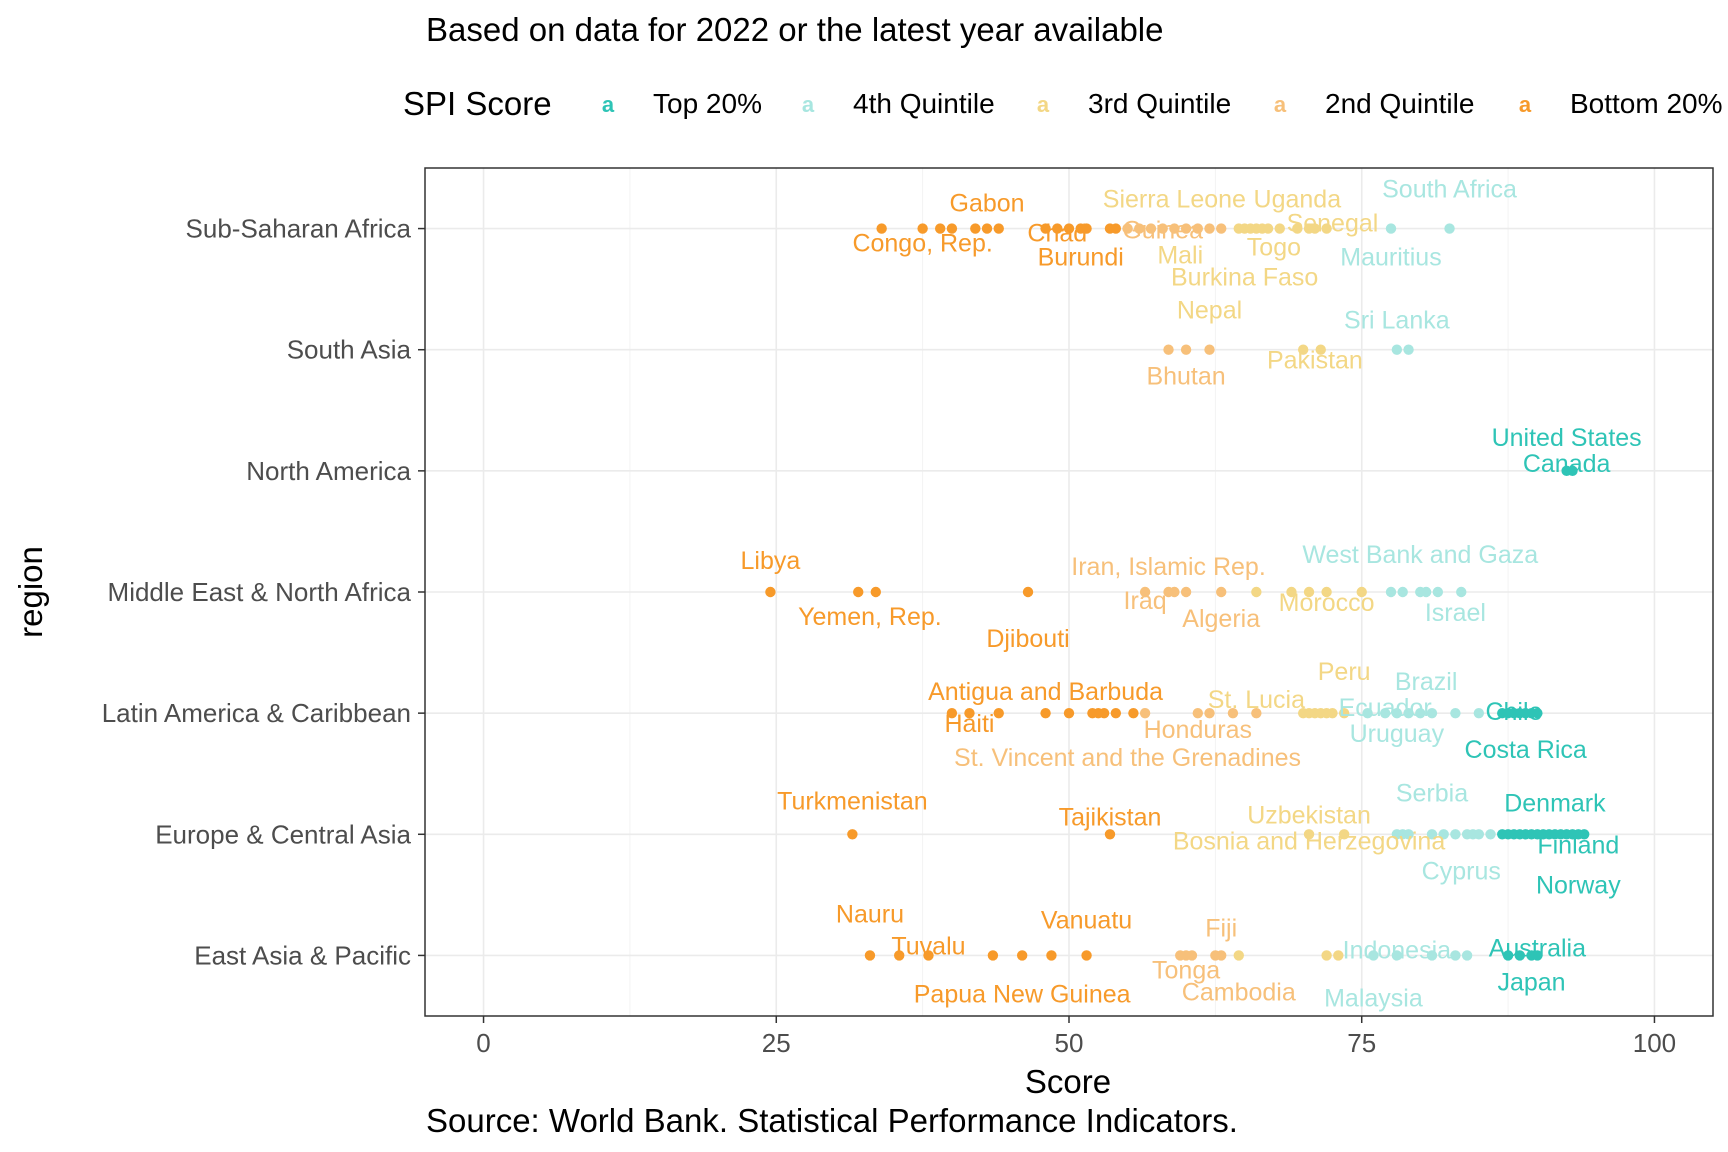 The image size is (1728, 1152). I want to click on country-label-cyprus: Cyprus, so click(1461, 871).